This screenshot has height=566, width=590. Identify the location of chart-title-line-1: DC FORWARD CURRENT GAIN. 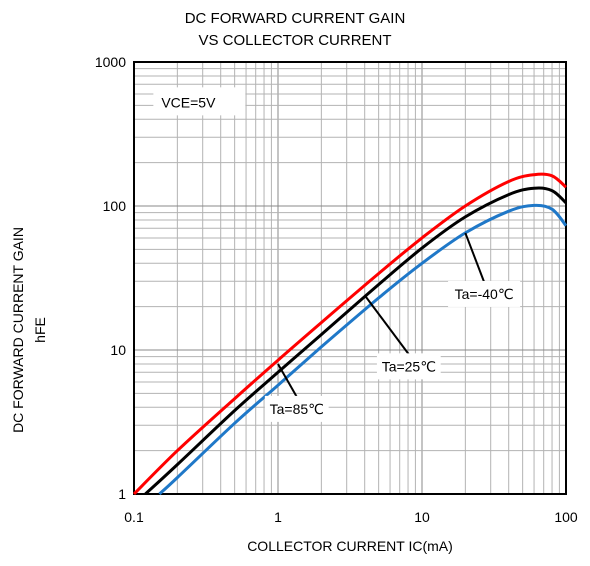
(295, 18).